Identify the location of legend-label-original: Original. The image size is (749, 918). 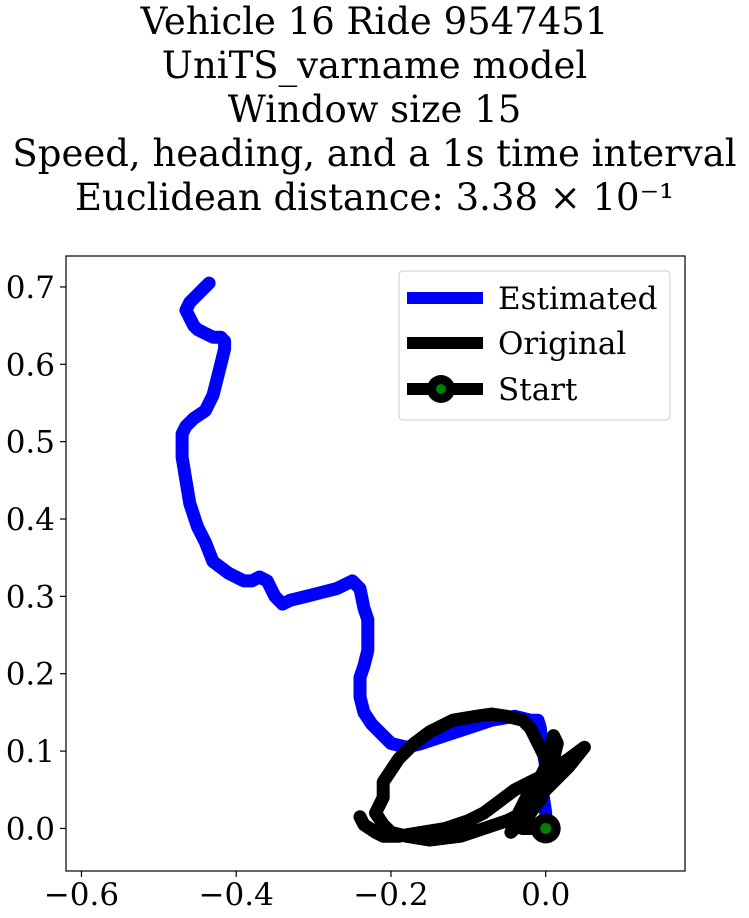
(562, 344).